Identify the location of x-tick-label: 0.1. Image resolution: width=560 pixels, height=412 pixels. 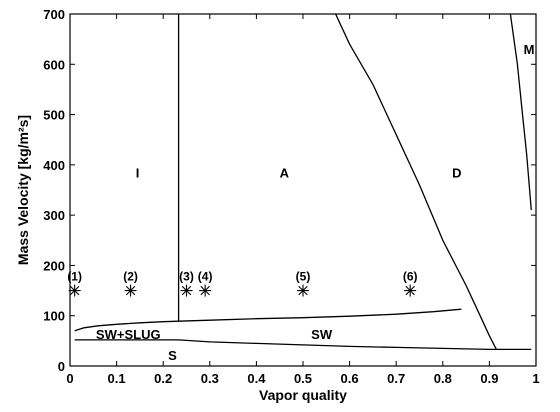
(117, 378).